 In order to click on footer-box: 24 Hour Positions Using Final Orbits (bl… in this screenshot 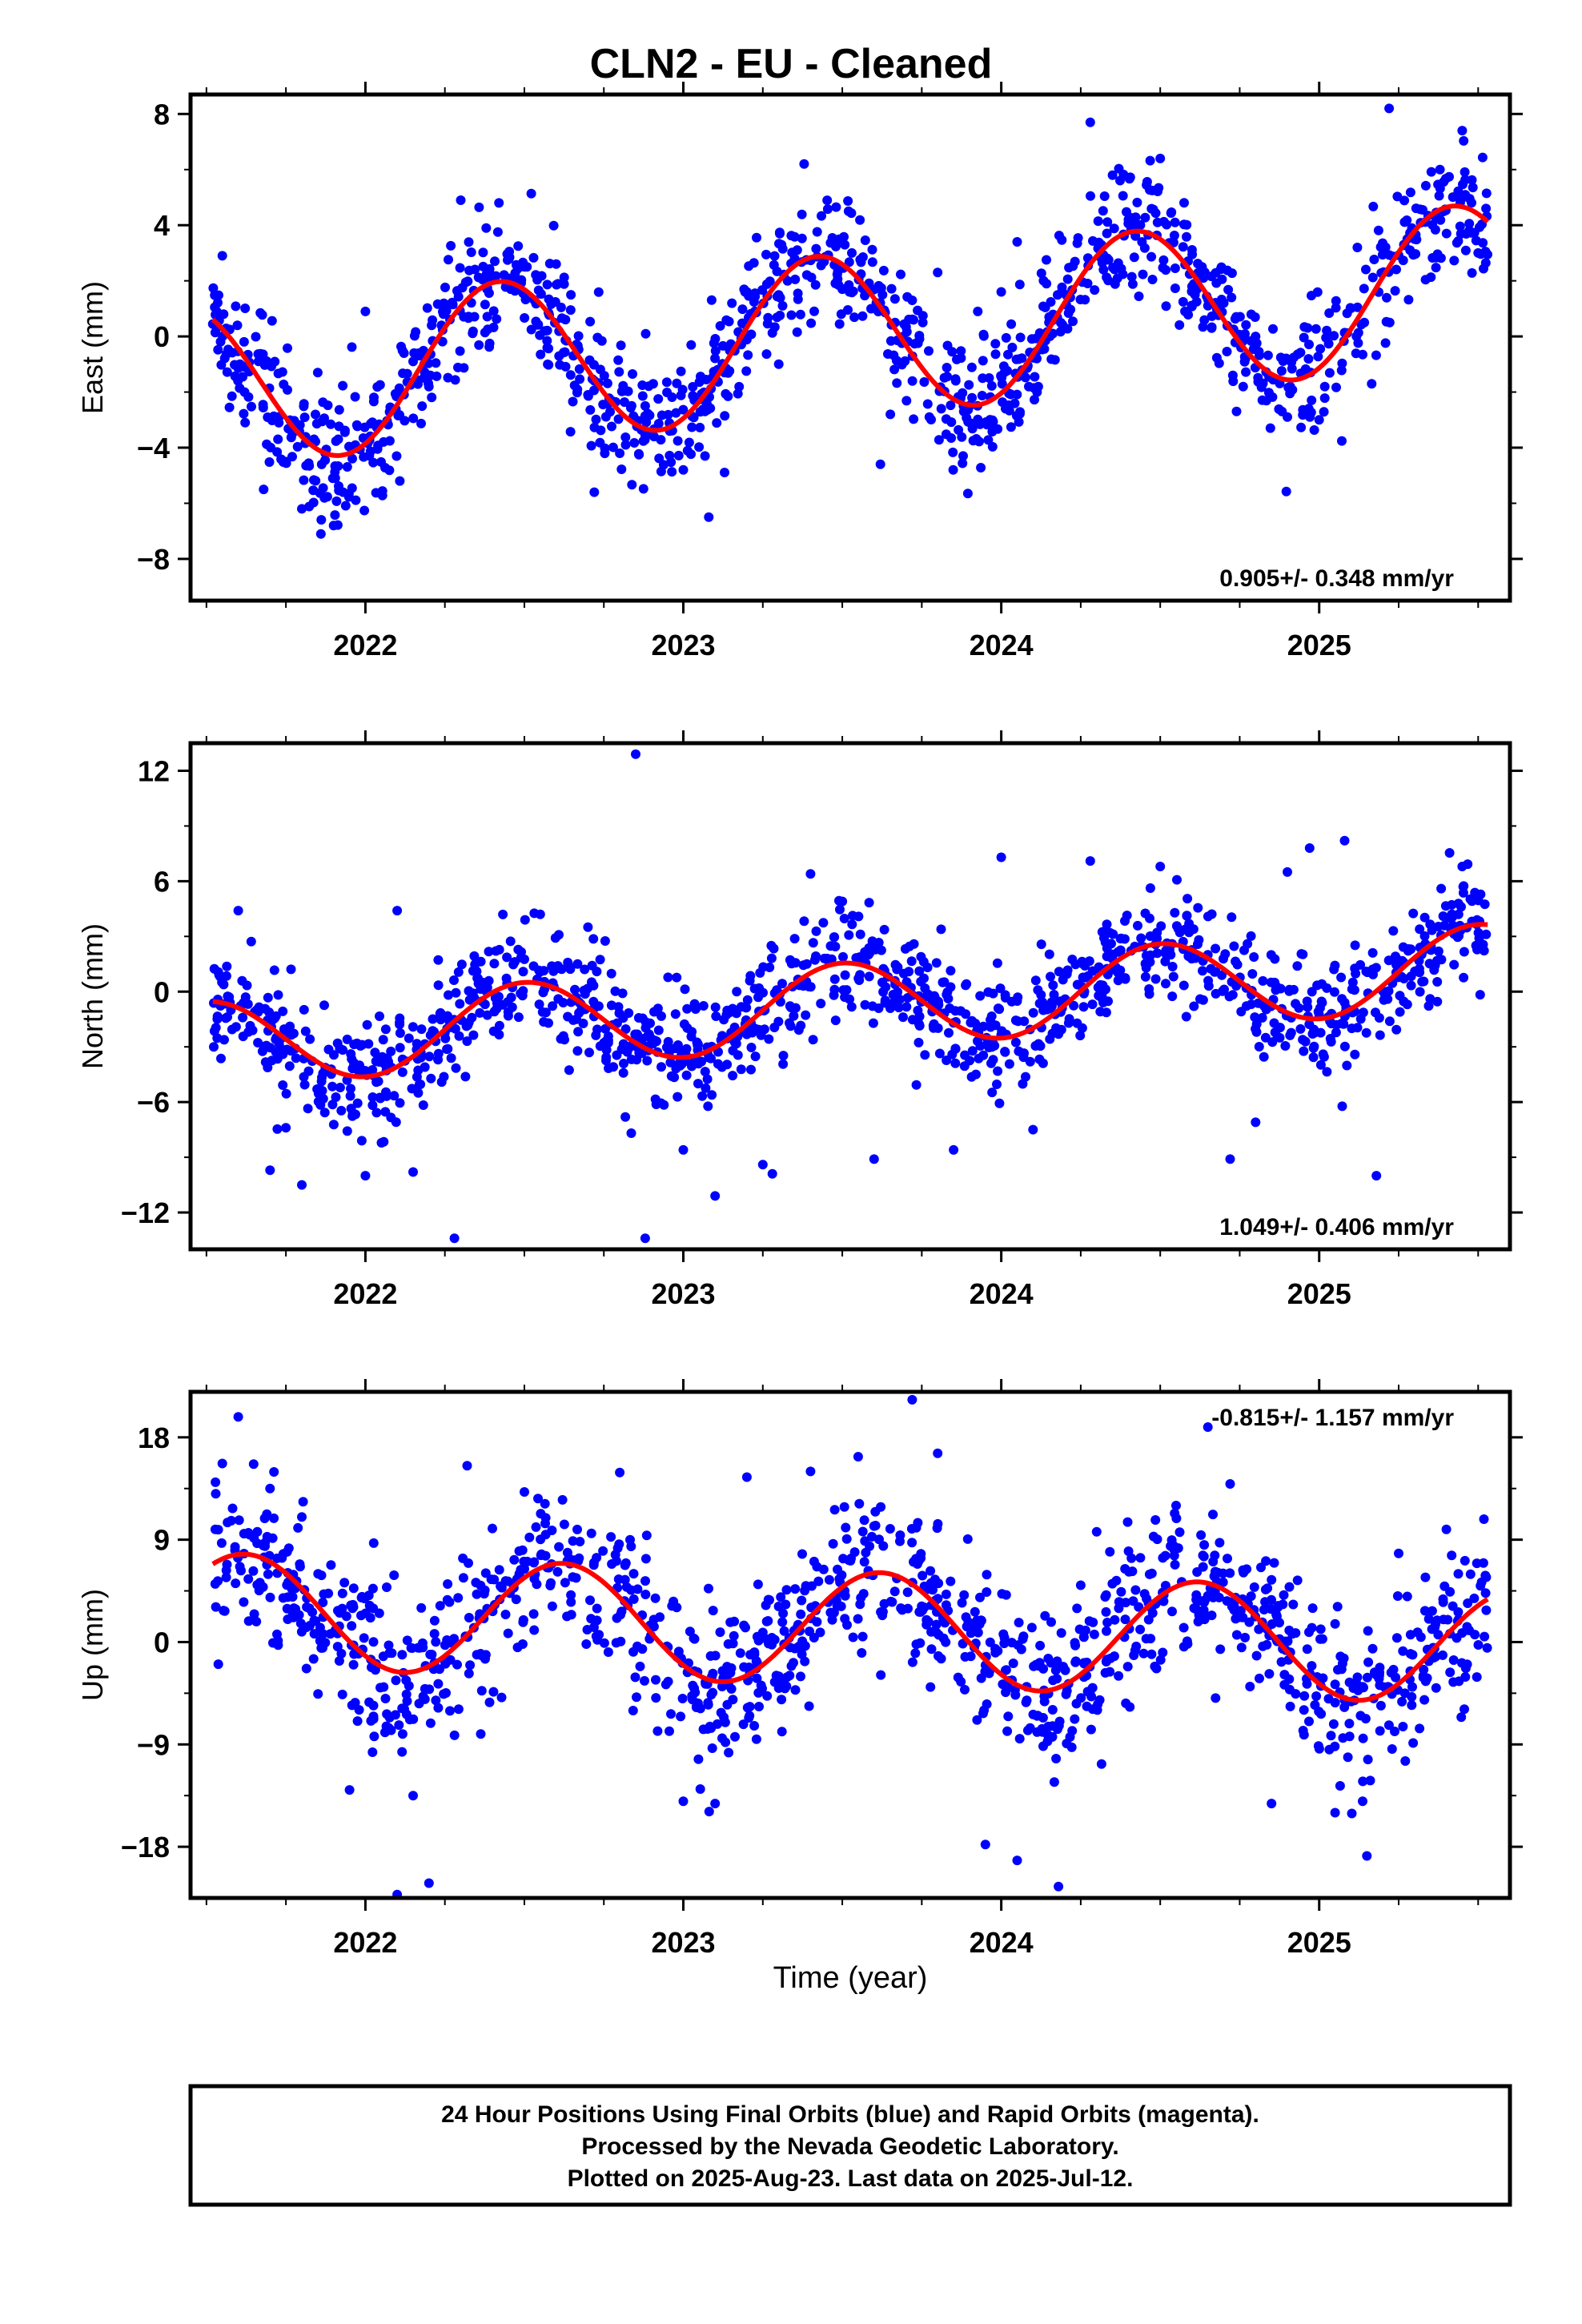, I will do `click(850, 2145)`.